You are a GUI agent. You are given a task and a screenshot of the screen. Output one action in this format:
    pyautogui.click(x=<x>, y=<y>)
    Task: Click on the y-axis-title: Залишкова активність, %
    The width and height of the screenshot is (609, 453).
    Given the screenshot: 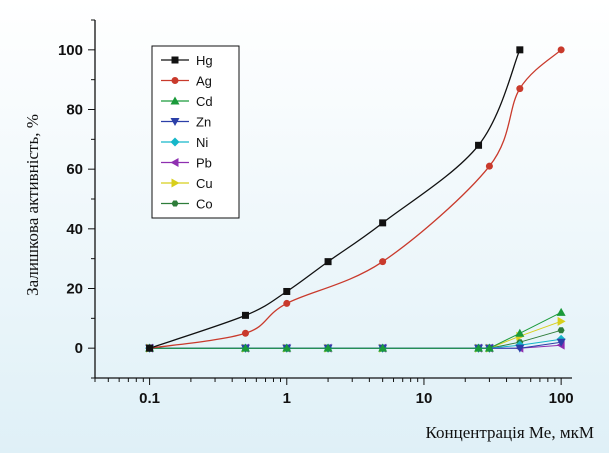 What is the action you would take?
    pyautogui.click(x=32, y=205)
    